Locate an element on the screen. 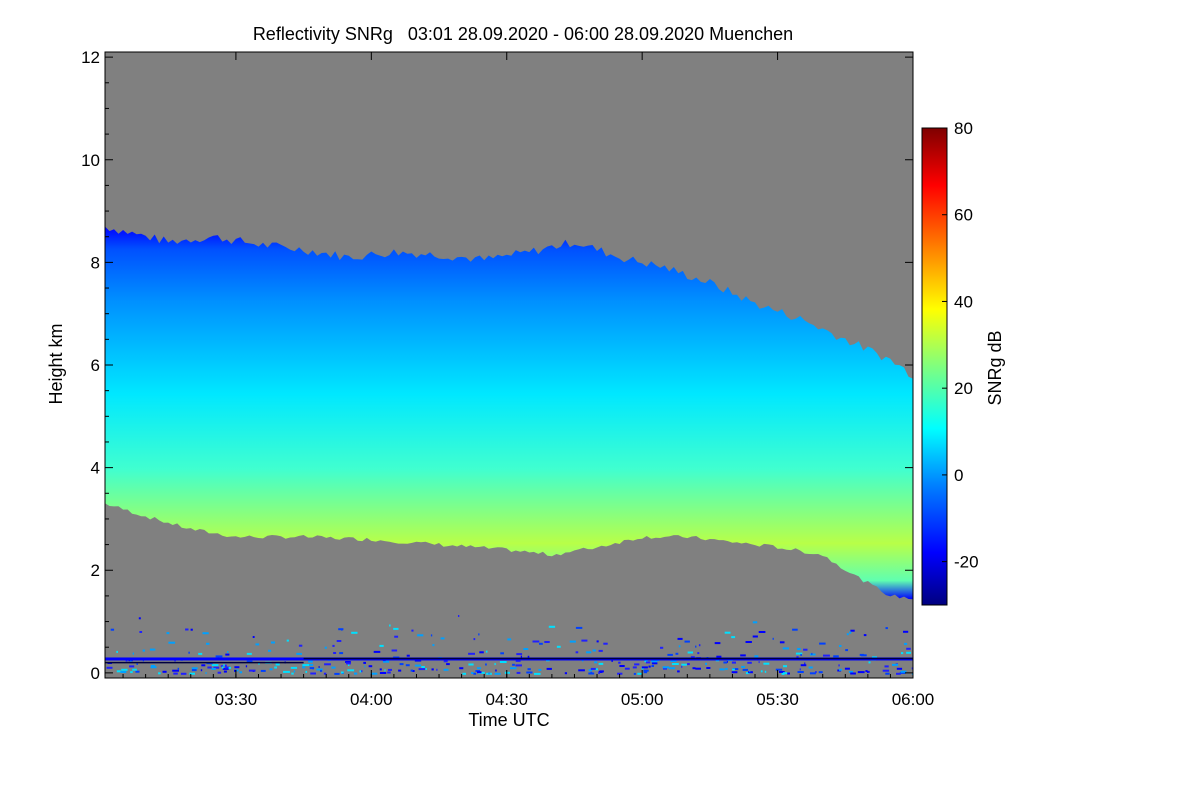  colorbar is located at coordinates (934, 366).